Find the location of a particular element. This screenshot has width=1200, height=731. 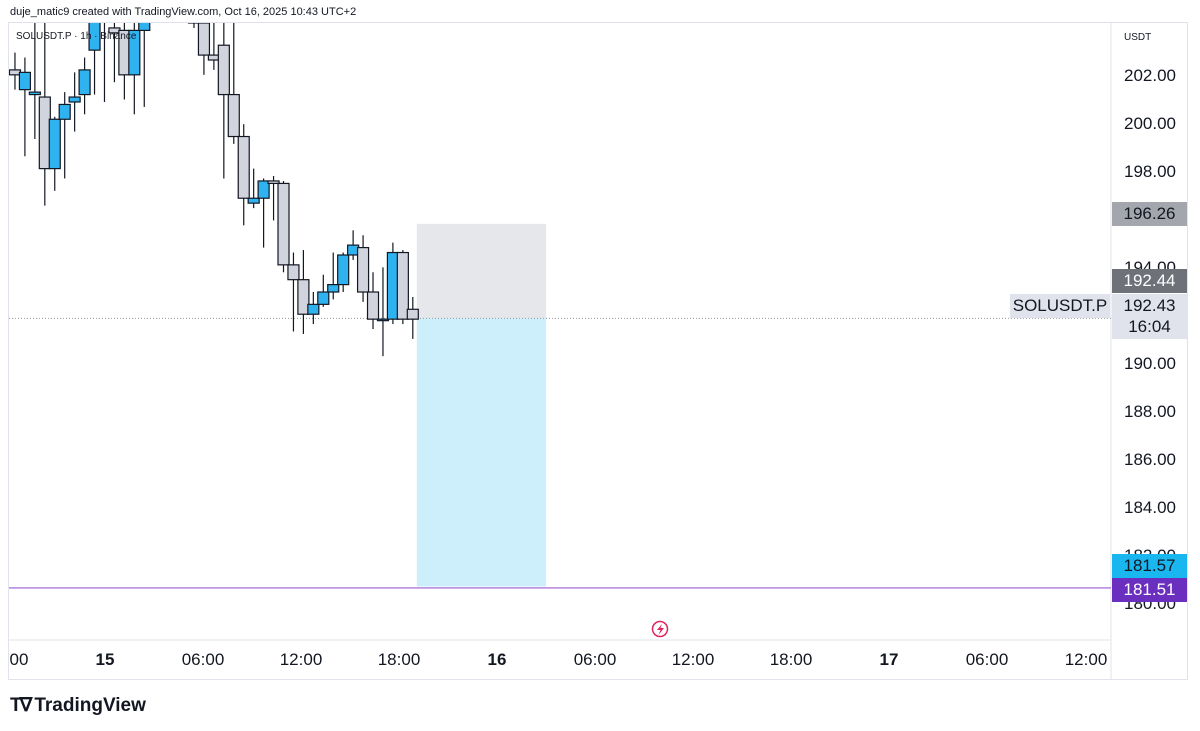

price-tick: 190.00 is located at coordinates (1150, 363).